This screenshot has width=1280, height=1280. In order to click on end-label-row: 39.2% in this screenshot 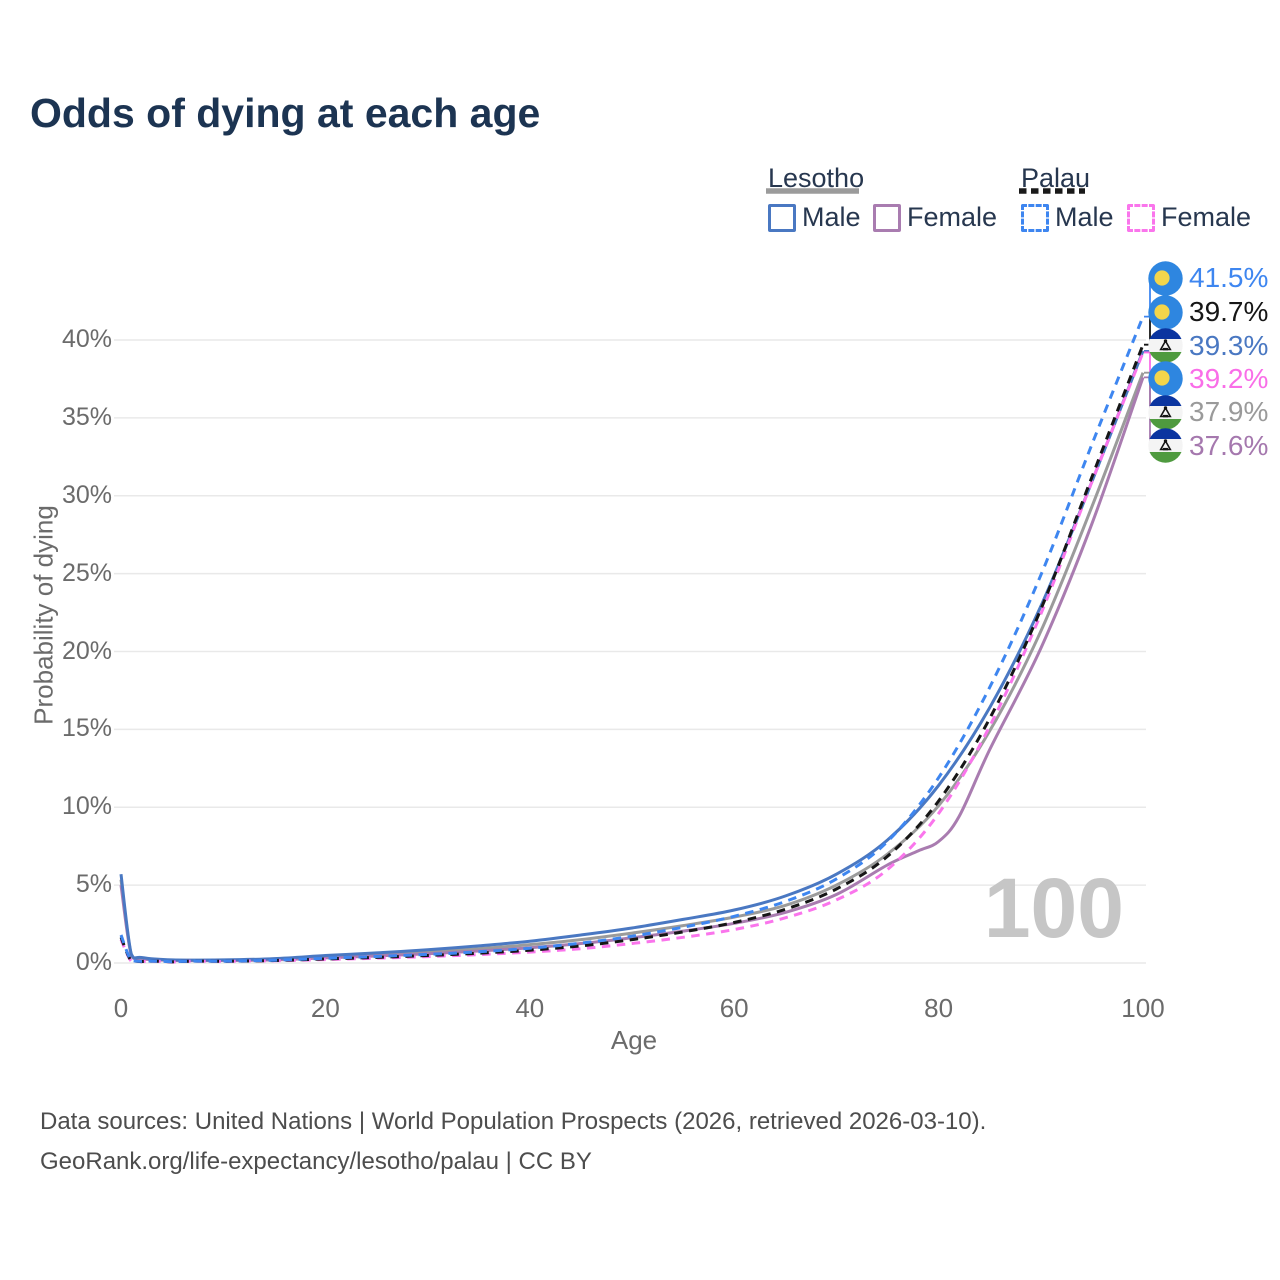, I will do `click(1208, 378)`.